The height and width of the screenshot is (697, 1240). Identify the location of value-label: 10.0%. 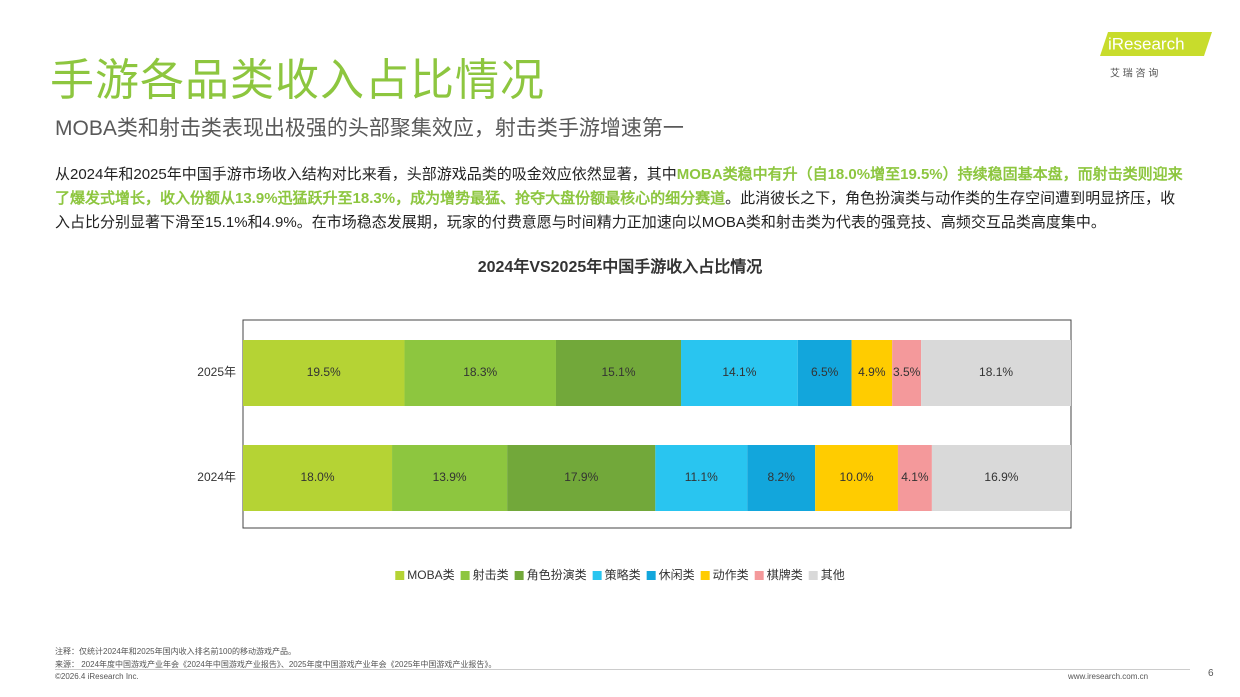
(857, 477).